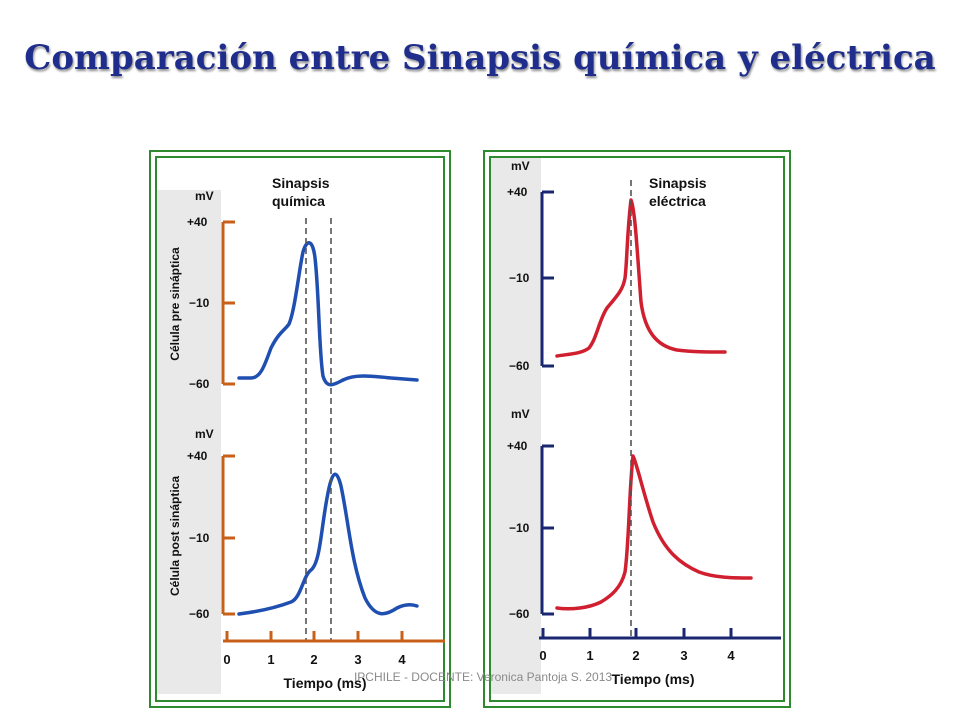 This screenshot has height=720, width=960. I want to click on post-tick-label-40: +40, so click(197, 456).